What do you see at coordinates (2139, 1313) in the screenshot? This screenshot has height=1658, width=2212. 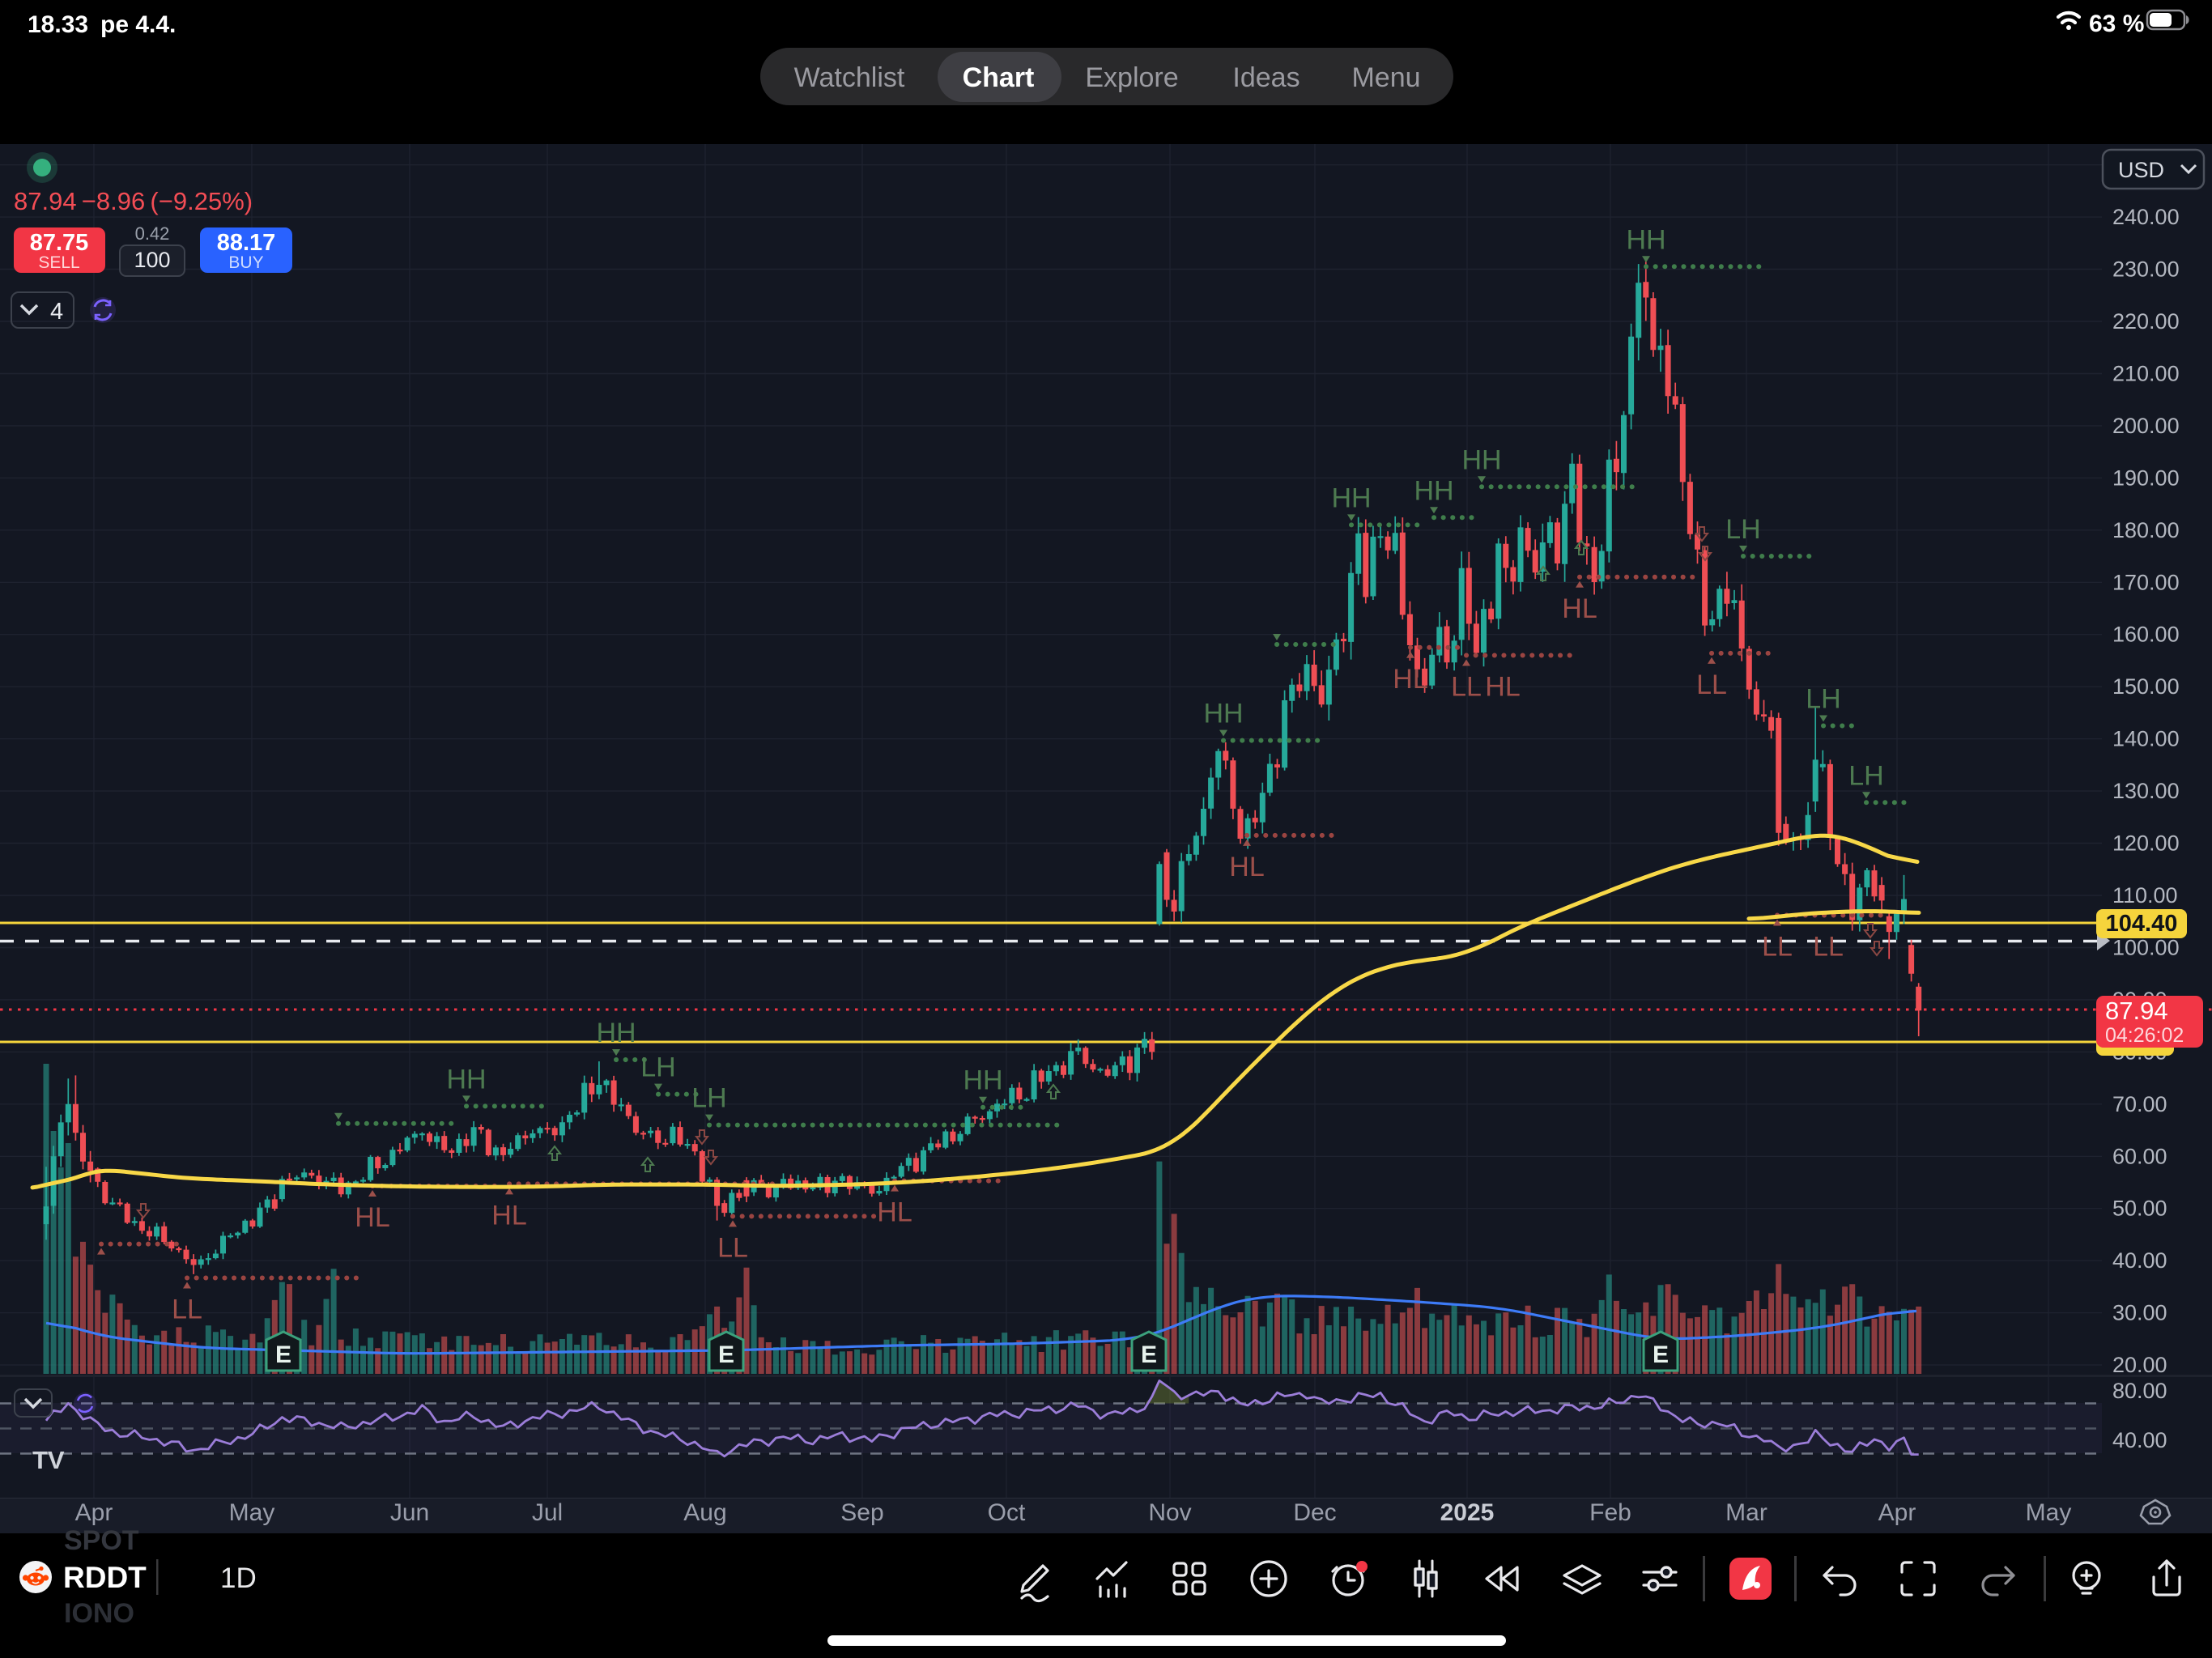 I see `svg-text: 30.00` at bounding box center [2139, 1313].